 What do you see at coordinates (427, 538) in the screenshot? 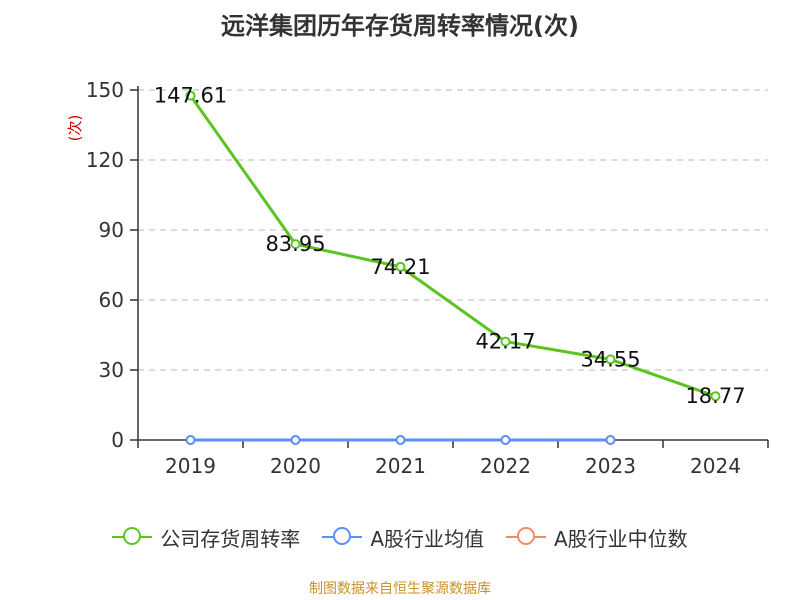
I see `legend-label-industry-mean: A股行业均值` at bounding box center [427, 538].